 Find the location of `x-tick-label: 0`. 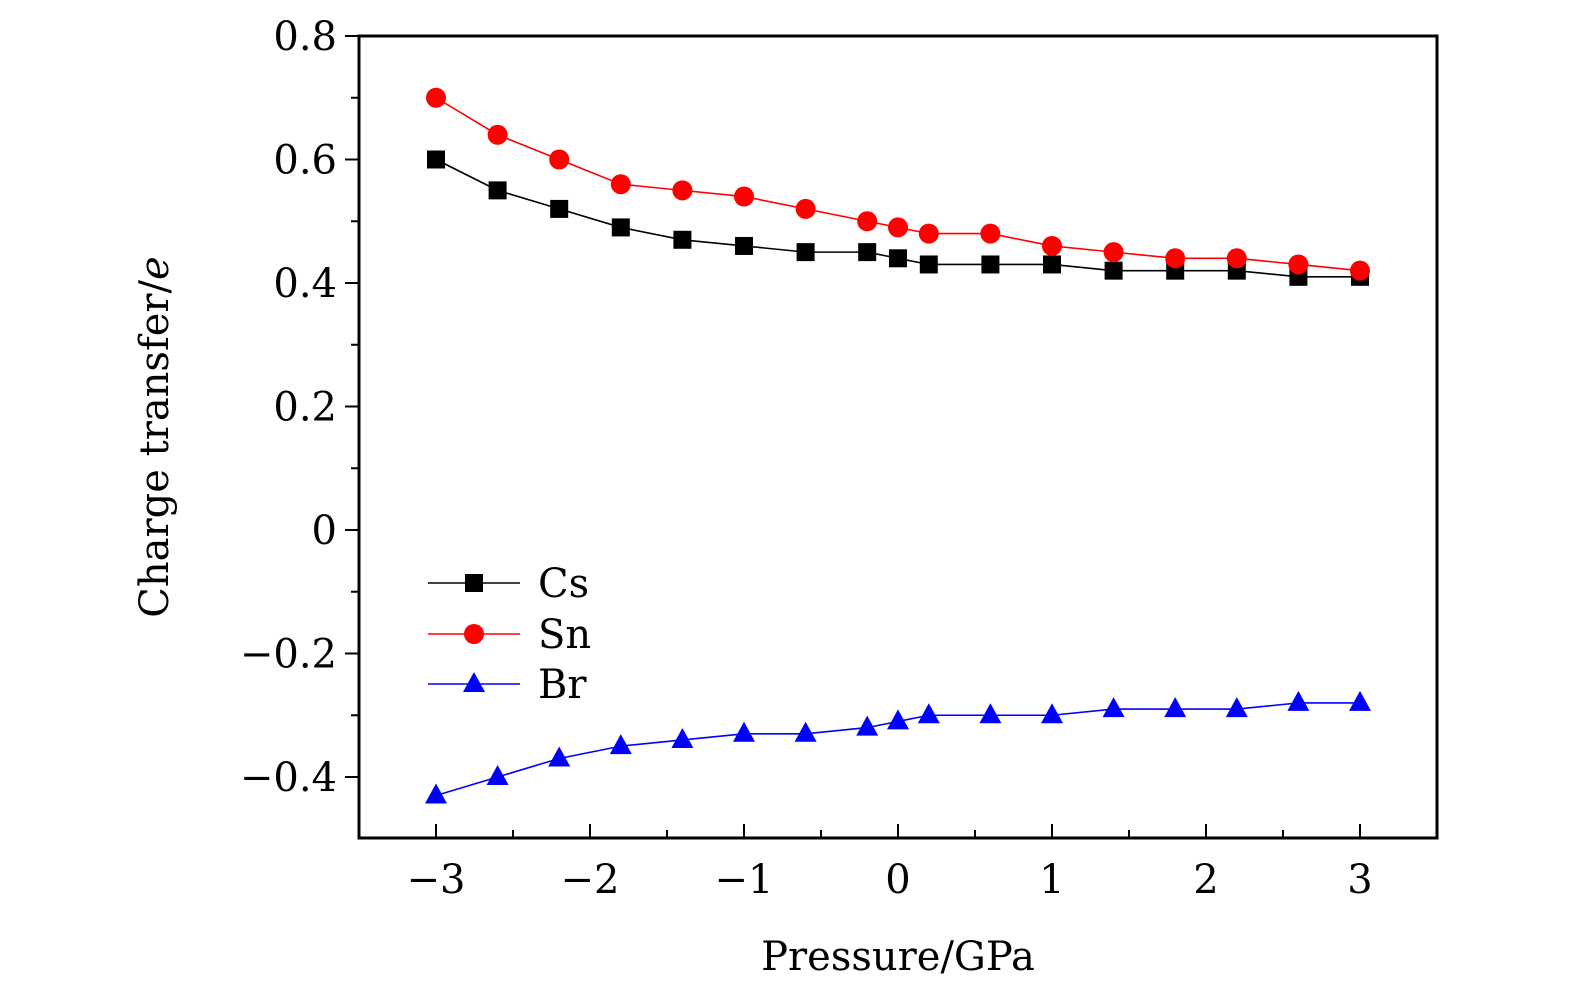

x-tick-label: 0 is located at coordinates (897, 880).